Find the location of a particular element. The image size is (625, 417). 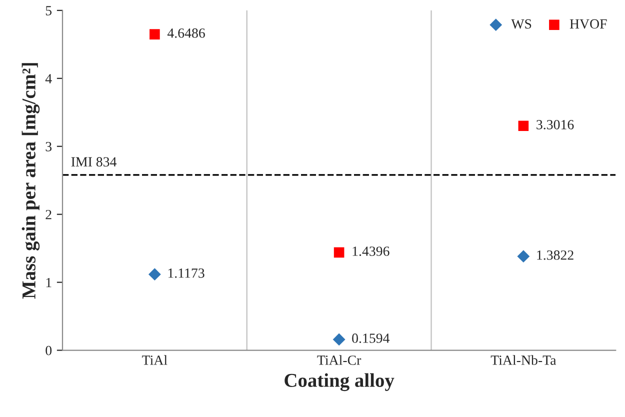

x-tick-label: TiAl-Cr is located at coordinates (339, 360).